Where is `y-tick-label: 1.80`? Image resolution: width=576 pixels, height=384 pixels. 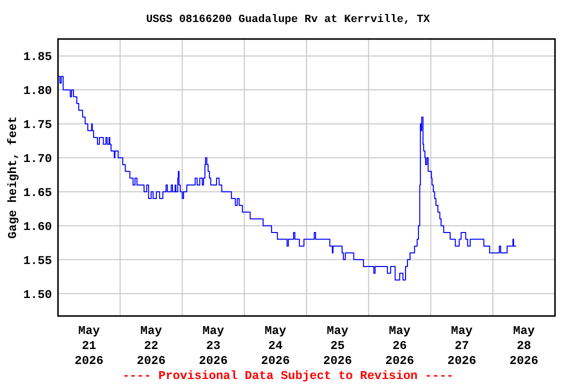 y-tick-label: 1.80 is located at coordinates (37, 91).